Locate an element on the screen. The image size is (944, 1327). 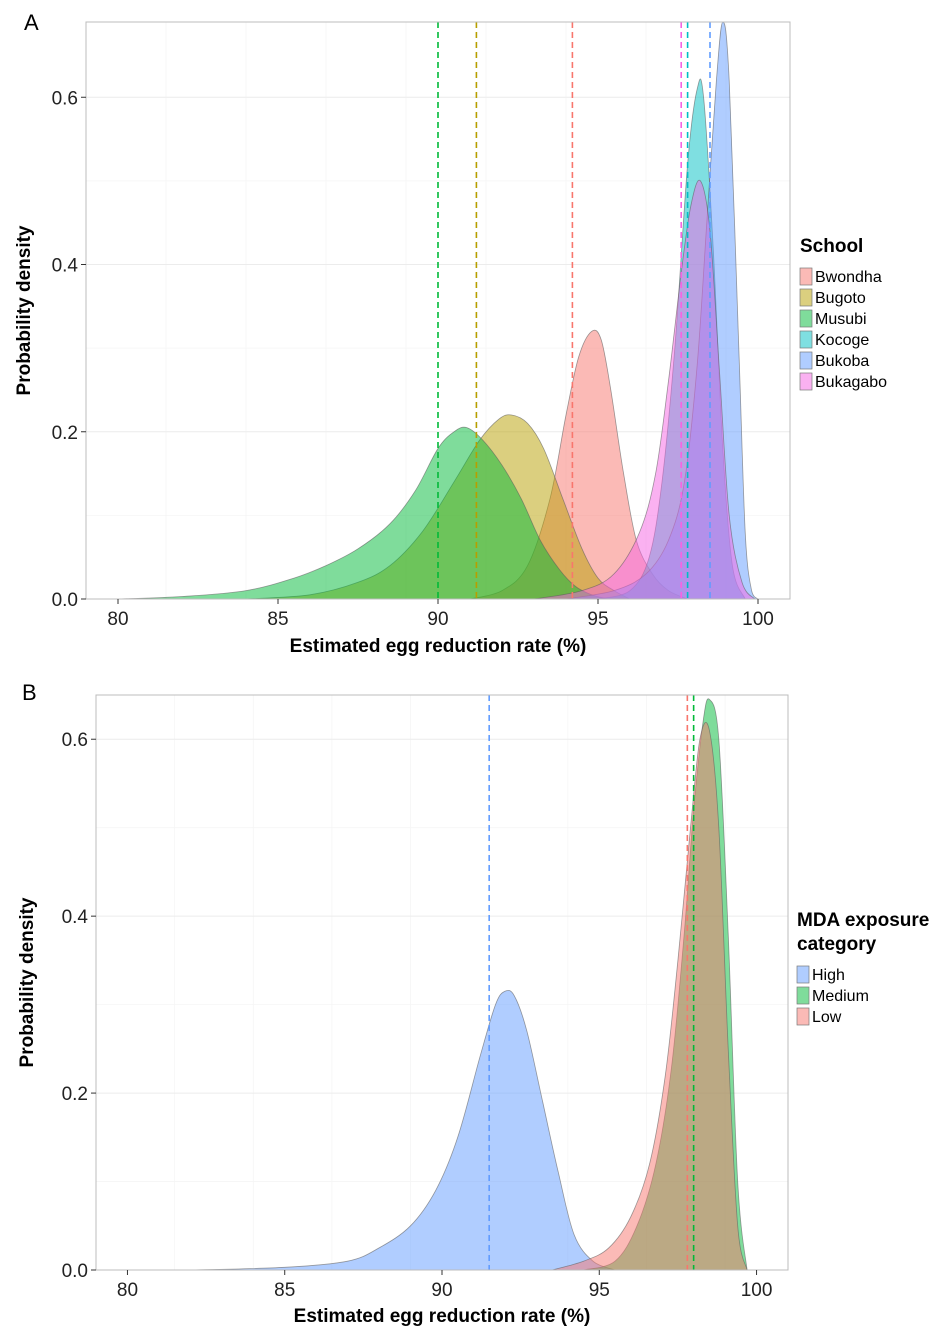
density-area-bukagabo is located at coordinates (644, 389).